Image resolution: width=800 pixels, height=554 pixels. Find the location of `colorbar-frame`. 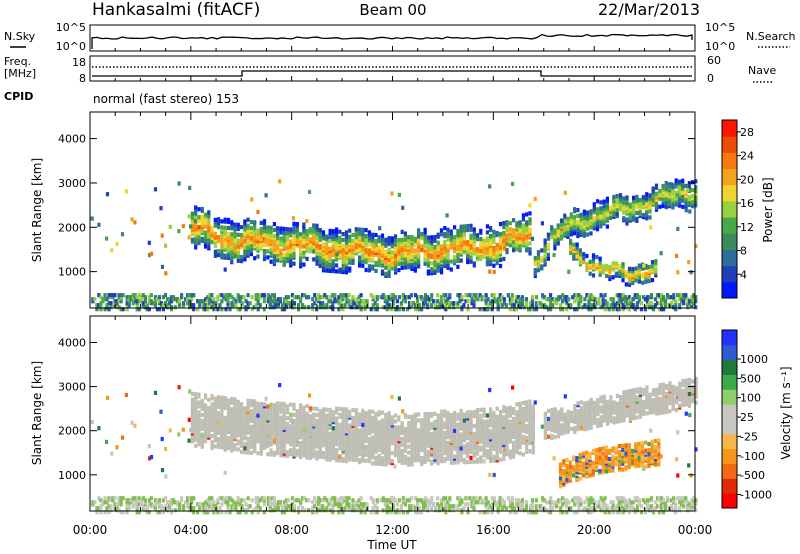

colorbar-frame is located at coordinates (729, 209).